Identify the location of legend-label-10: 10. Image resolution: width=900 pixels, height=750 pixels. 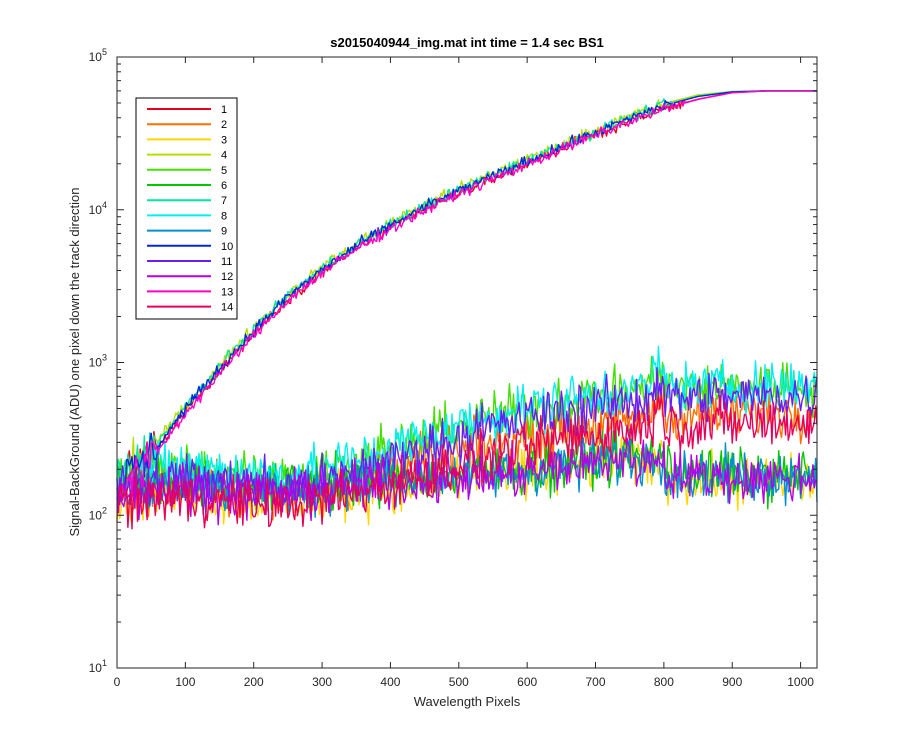
(227, 247).